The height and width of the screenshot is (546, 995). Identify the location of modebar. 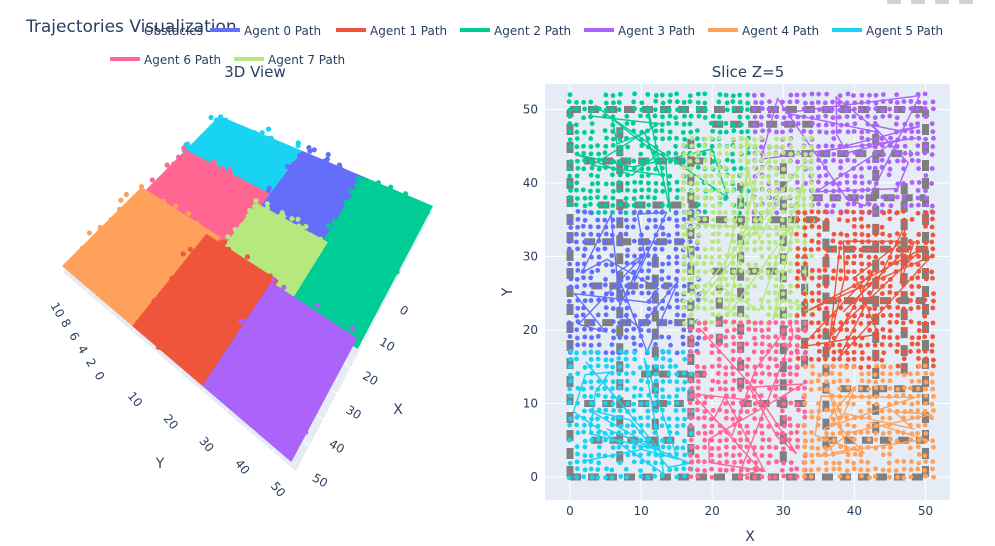
(930, 4).